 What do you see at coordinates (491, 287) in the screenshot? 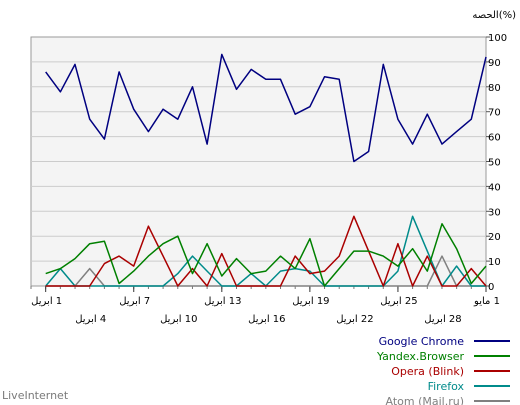
I see `y-tick-label: 0` at bounding box center [491, 287].